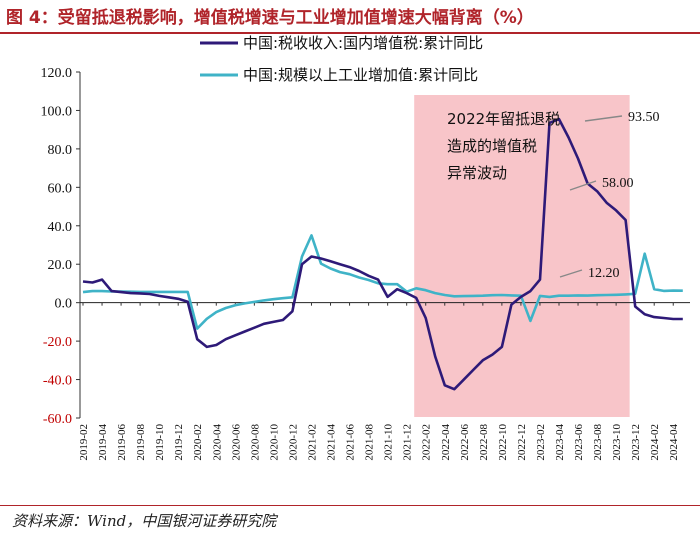  Describe the element at coordinates (598, 442) in the screenshot. I see `x-tick-label: 2023-08` at that location.